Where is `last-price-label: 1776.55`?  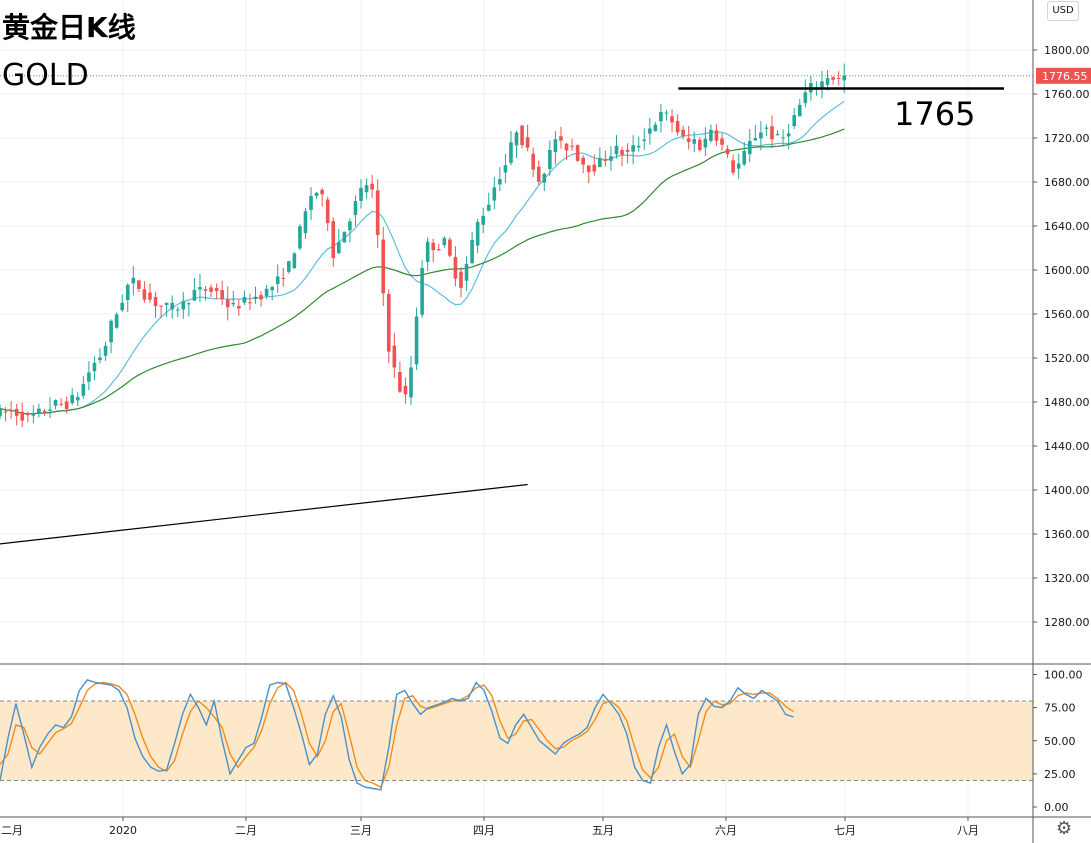
last-price-label: 1776.55 is located at coordinates (1065, 76).